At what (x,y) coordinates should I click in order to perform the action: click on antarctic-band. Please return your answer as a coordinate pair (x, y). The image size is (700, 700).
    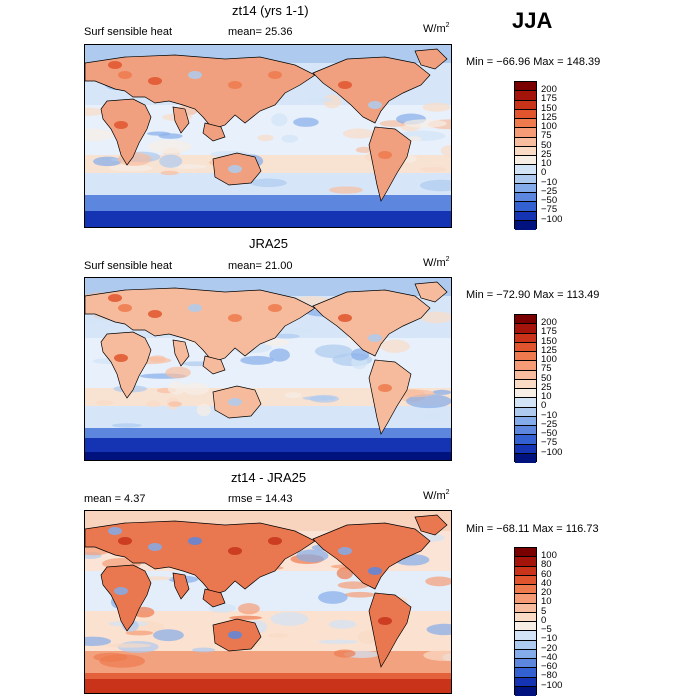
    Looking at the image, I should click on (268, 456).